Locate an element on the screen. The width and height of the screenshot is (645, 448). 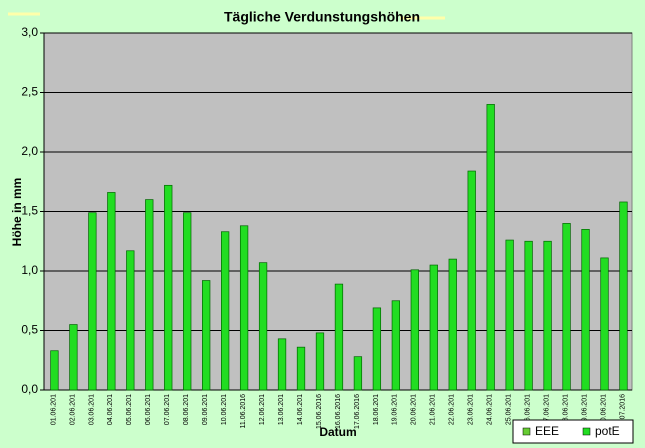
x-tick-label: 27.06.201 is located at coordinates (546, 409).